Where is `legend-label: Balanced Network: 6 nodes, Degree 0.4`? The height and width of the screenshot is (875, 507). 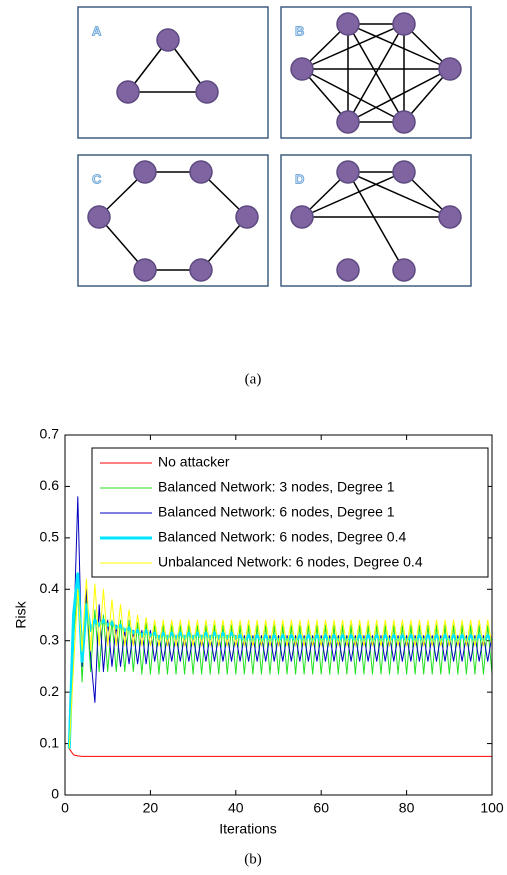
legend-label: Balanced Network: 6 nodes, Degree 0.4 is located at coordinates (282, 537).